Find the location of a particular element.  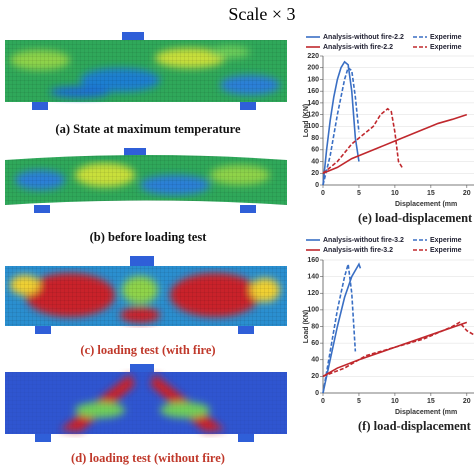

panel-caption: (b) before loading test is located at coordinates (149, 237).